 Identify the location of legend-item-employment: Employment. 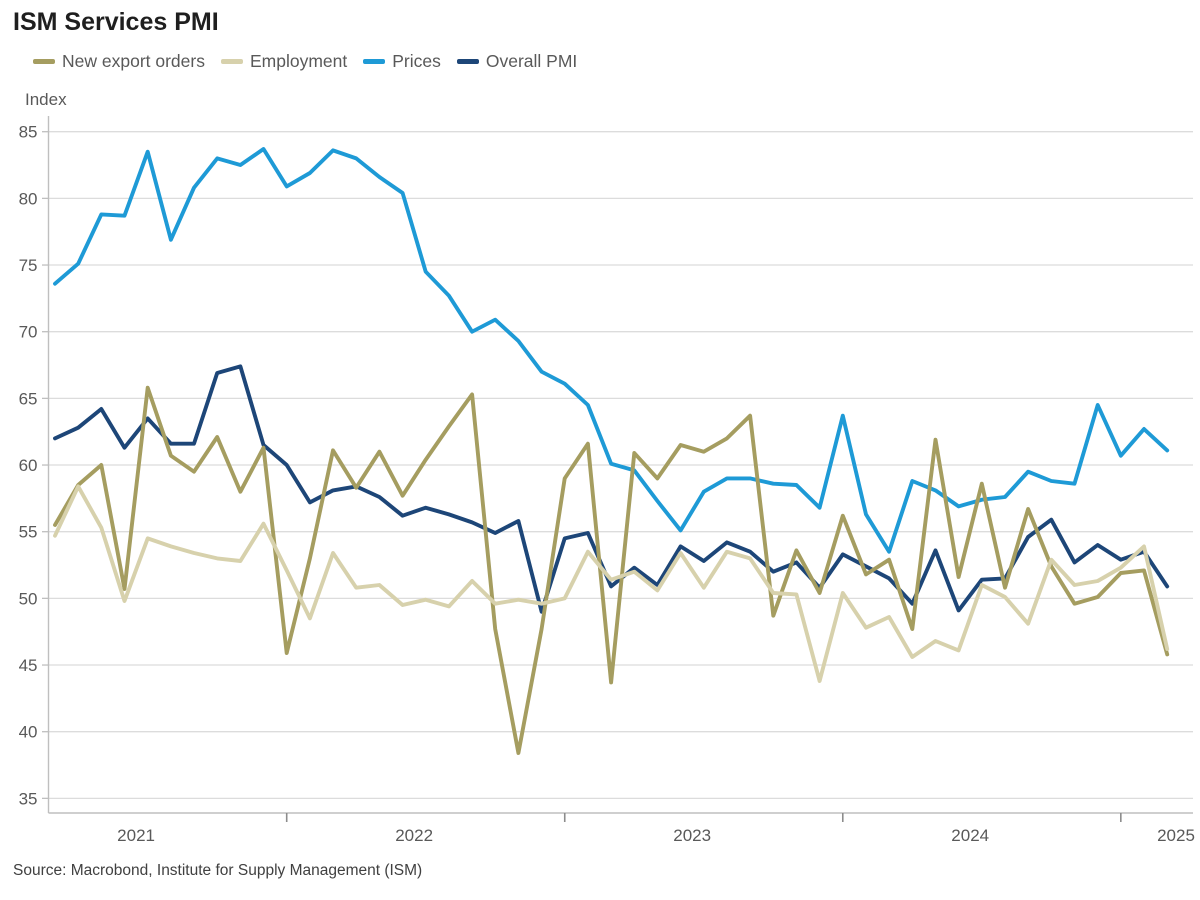
(284, 61).